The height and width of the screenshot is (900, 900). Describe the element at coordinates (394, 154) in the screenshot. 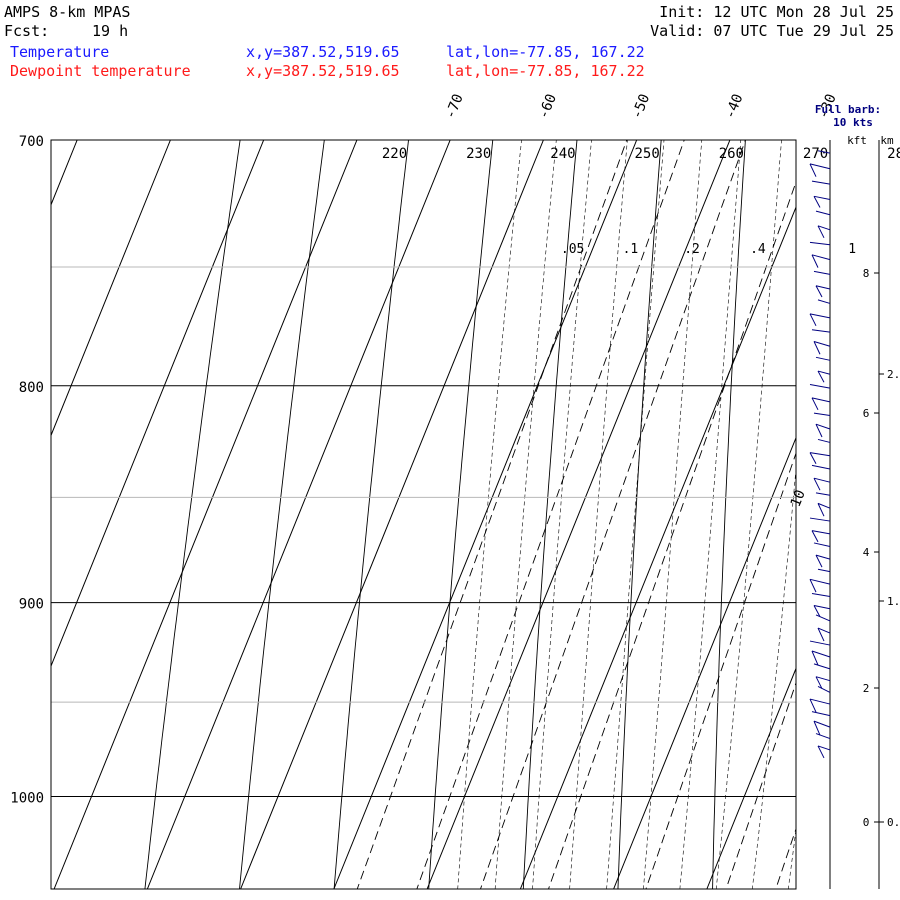

I see `theta-label: 220` at that location.